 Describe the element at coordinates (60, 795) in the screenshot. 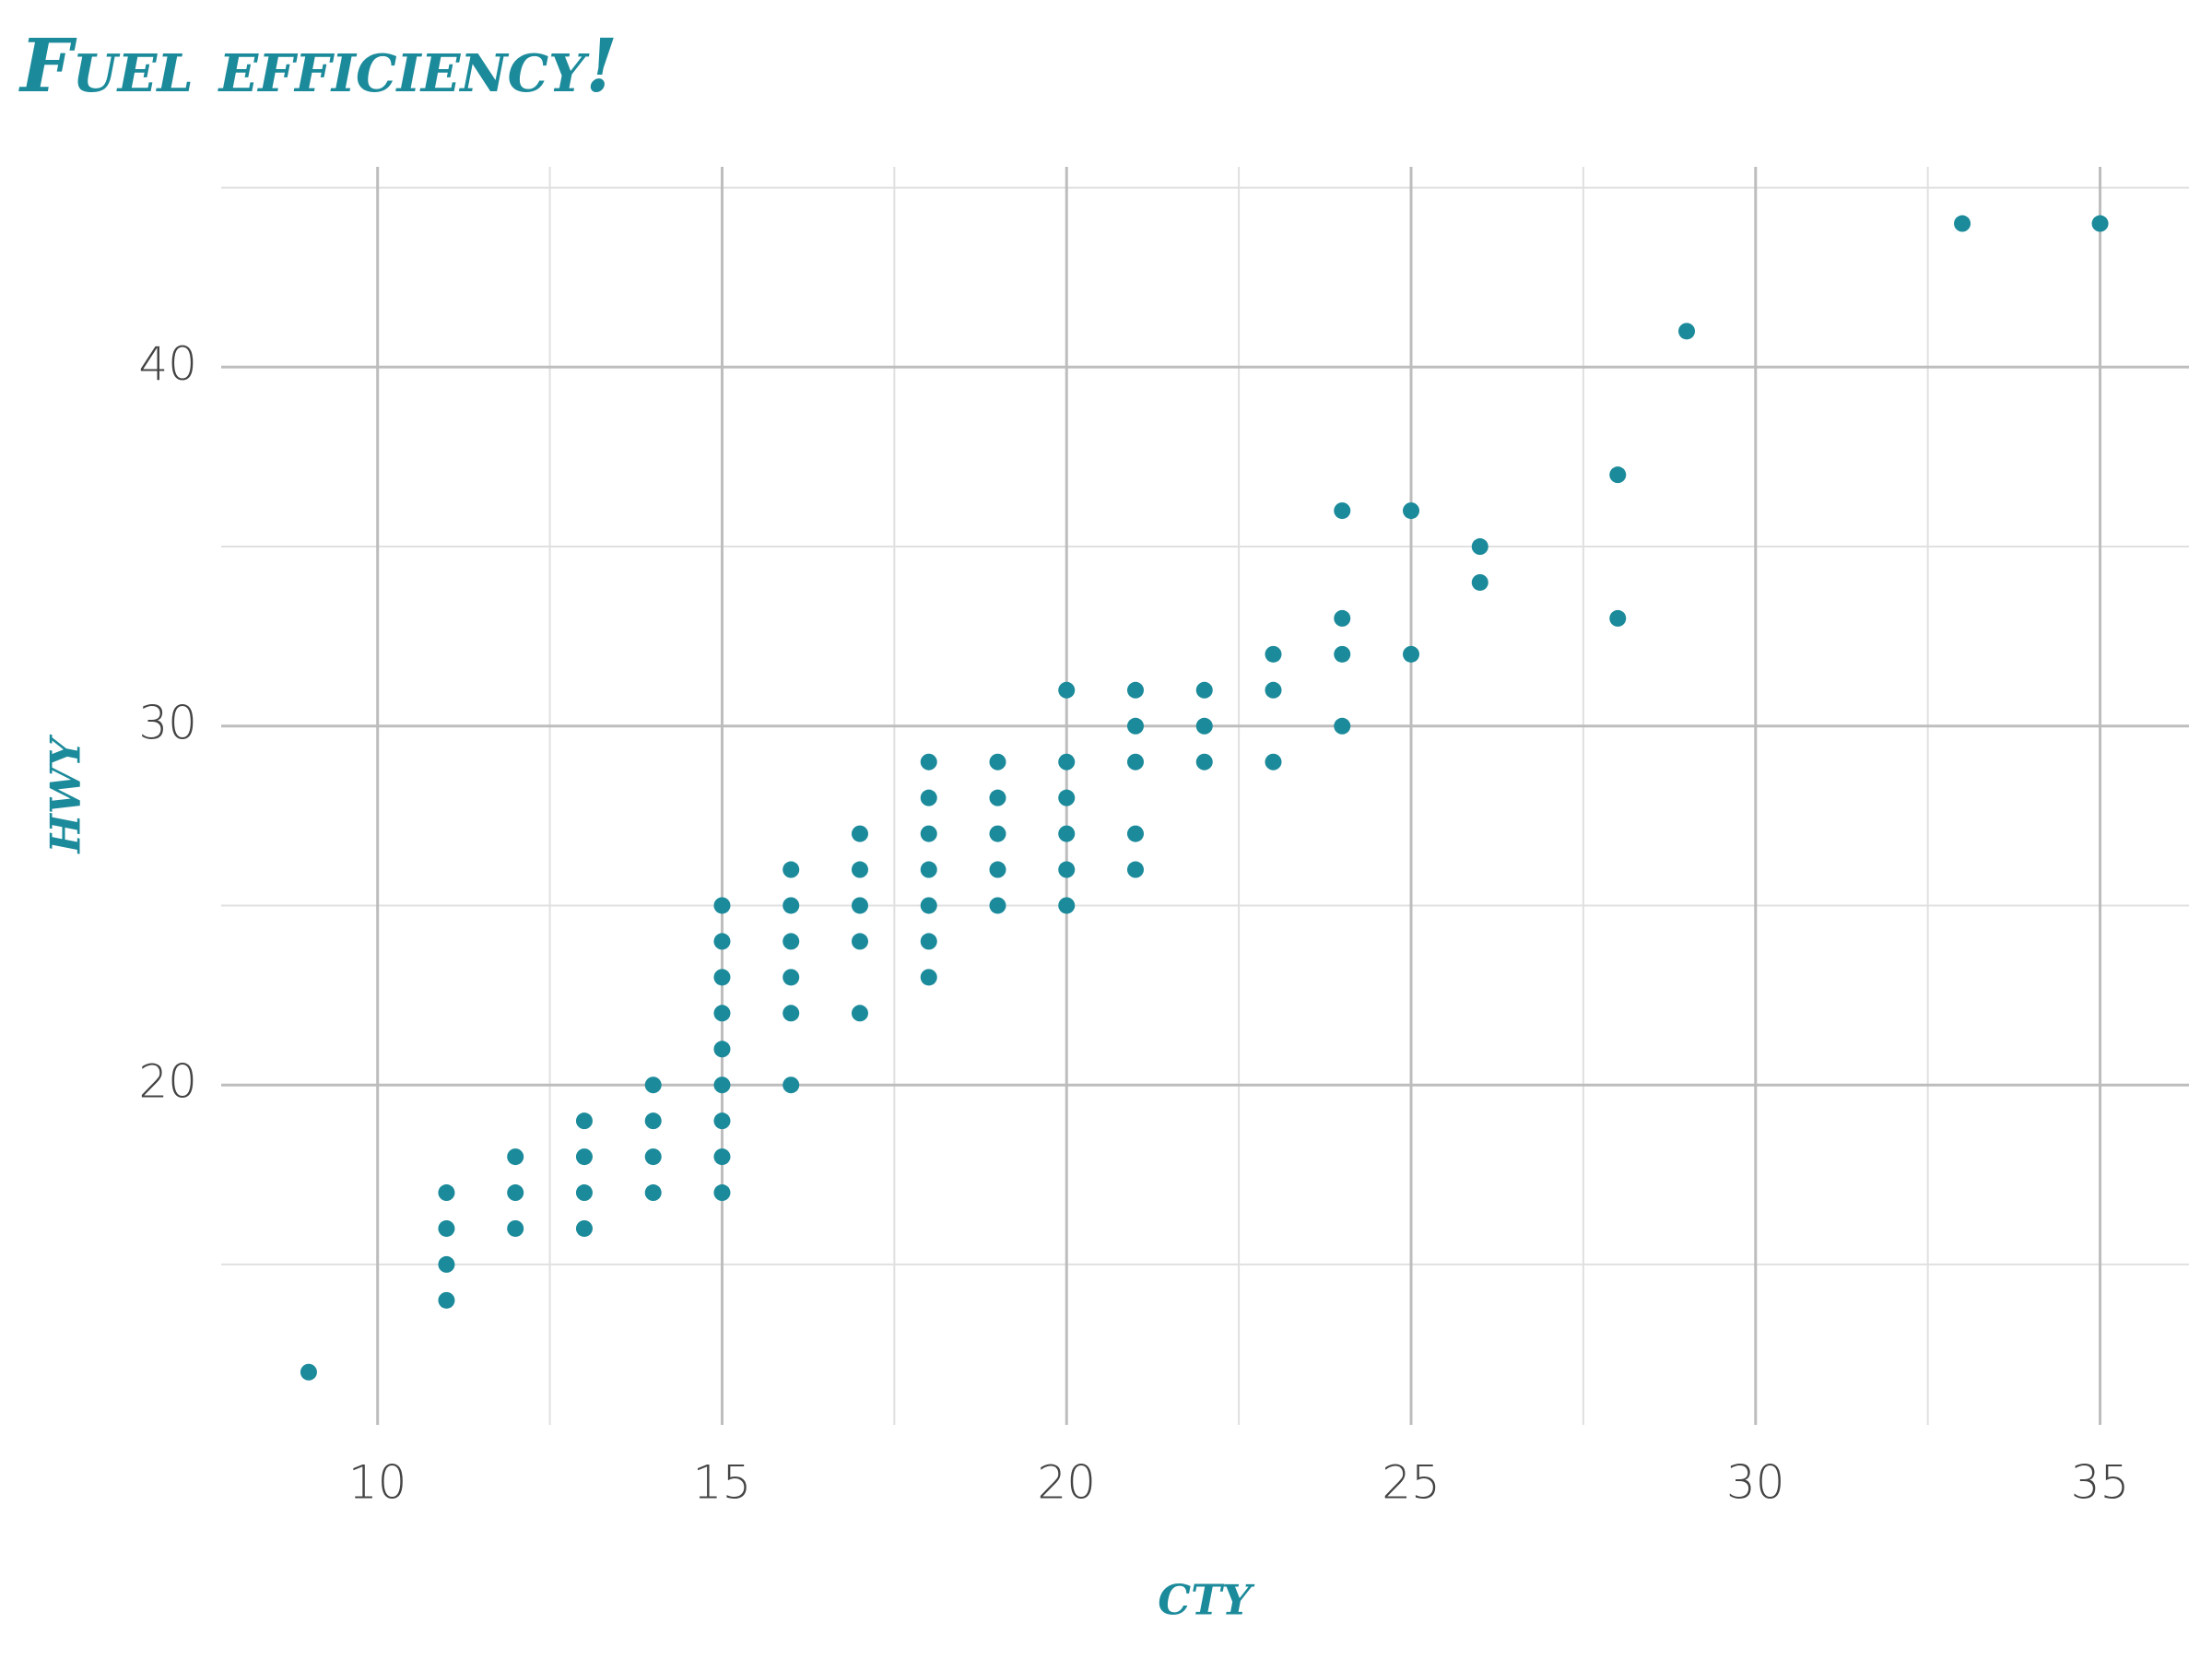

I see `y-axis-title: hwy` at that location.